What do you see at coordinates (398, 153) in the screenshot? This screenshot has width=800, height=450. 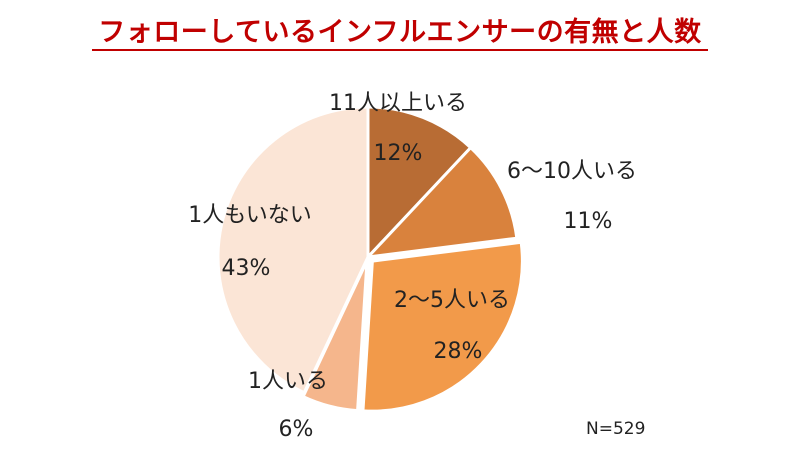 I see `slice-value-label-1: 12%` at bounding box center [398, 153].